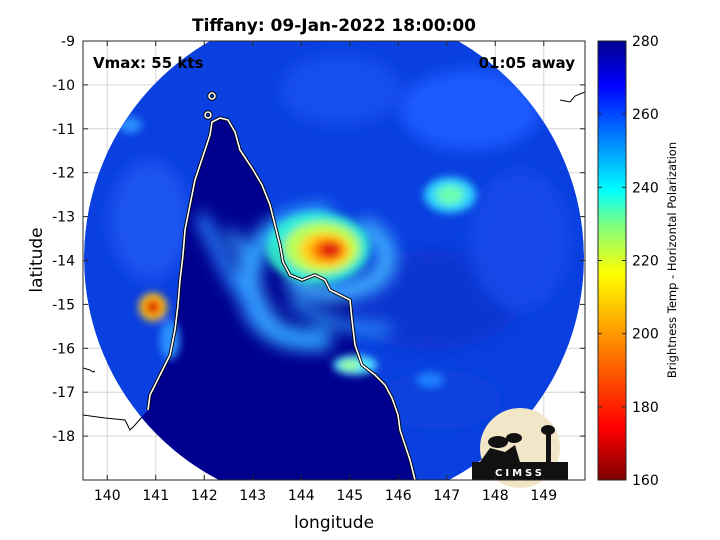  Describe the element at coordinates (63, 130) in the screenshot. I see `y-tick-label: -11` at that location.